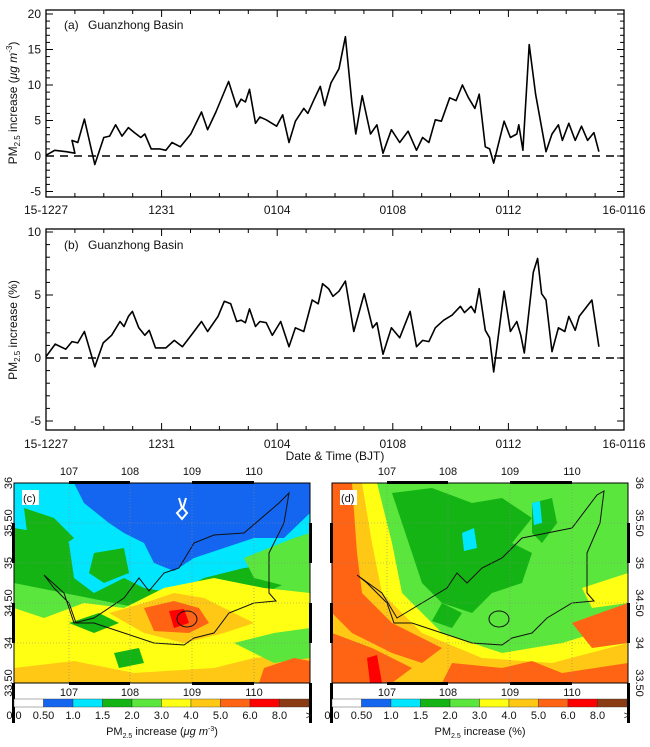 The height and width of the screenshot is (747, 650). I want to click on panel-label-b: (b), so click(71, 245).